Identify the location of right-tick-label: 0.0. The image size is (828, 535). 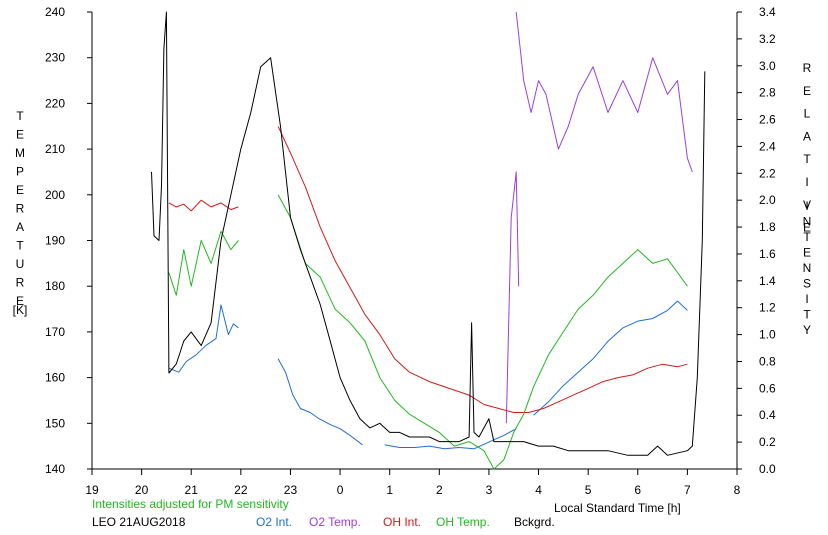
(767, 469).